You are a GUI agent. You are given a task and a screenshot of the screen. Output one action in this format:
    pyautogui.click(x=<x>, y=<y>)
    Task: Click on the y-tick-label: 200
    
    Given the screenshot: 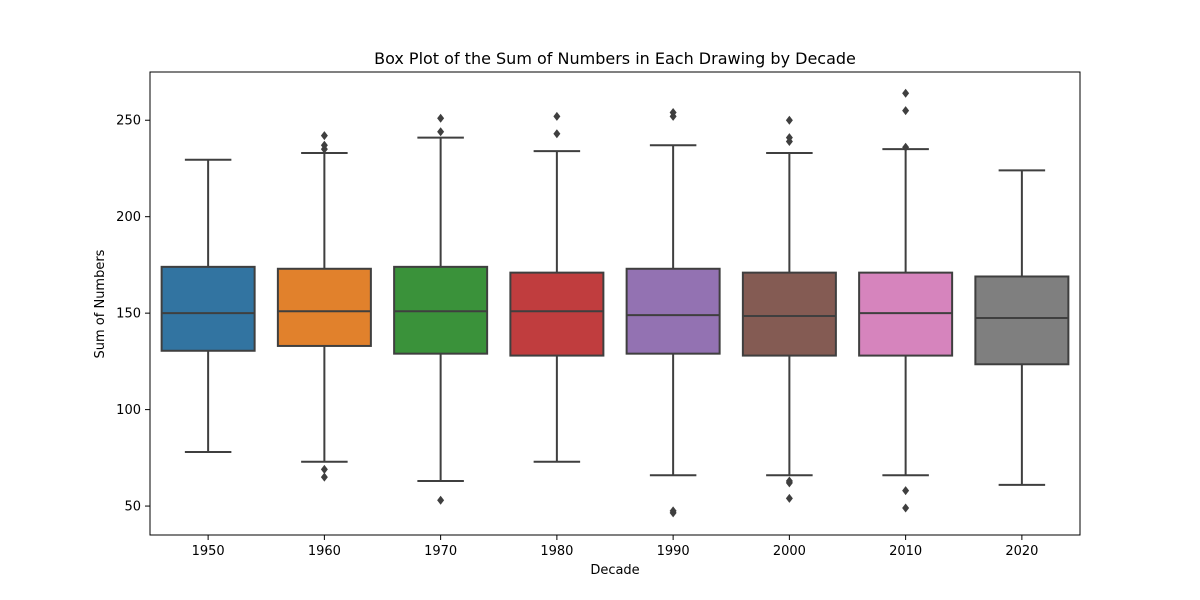 What is the action you would take?
    pyautogui.click(x=128, y=217)
    